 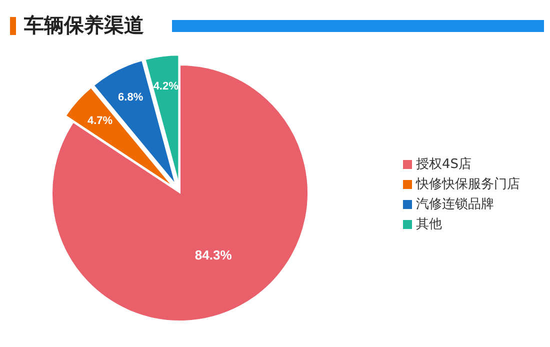 I want to click on data-label: 84.3%, so click(x=213, y=255).